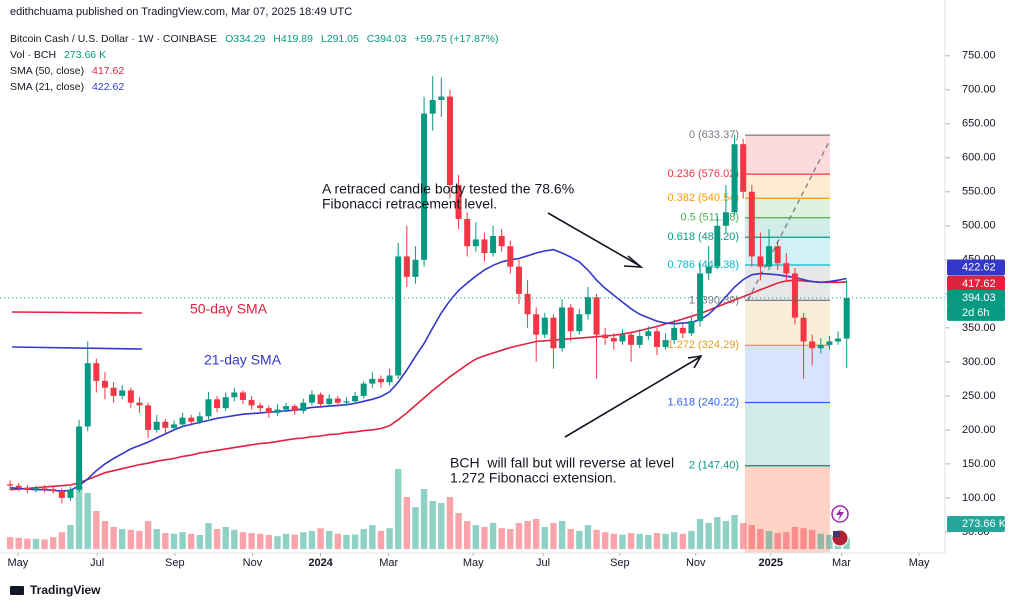 Image resolution: width=1024 pixels, height=608 pixels. What do you see at coordinates (253, 563) in the screenshot?
I see `x-tick-label: Nov` at bounding box center [253, 563].